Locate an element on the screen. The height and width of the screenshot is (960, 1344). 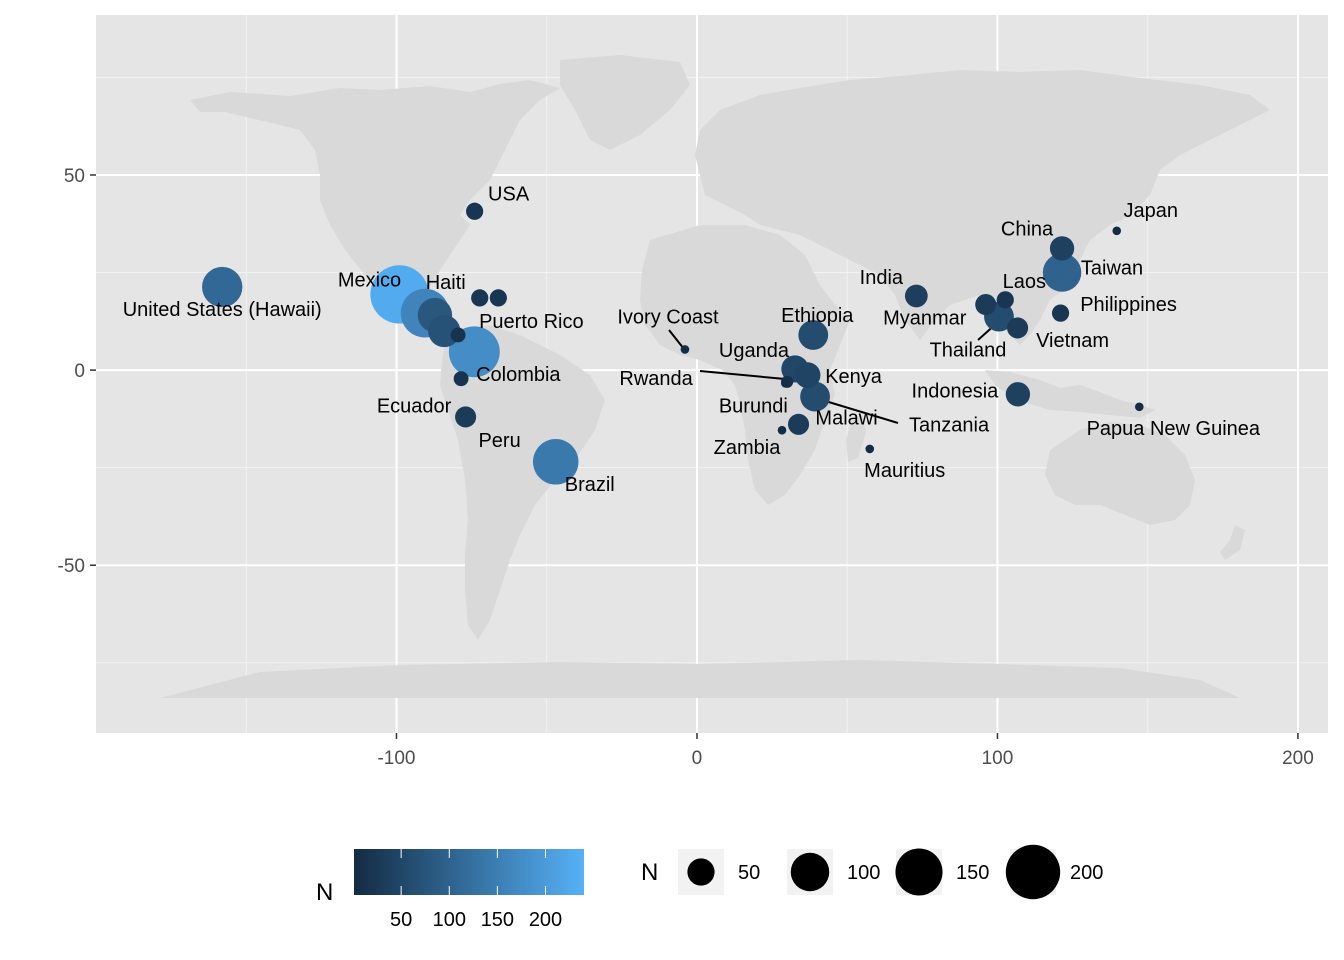
x-tick-label: 0 is located at coordinates (697, 758).